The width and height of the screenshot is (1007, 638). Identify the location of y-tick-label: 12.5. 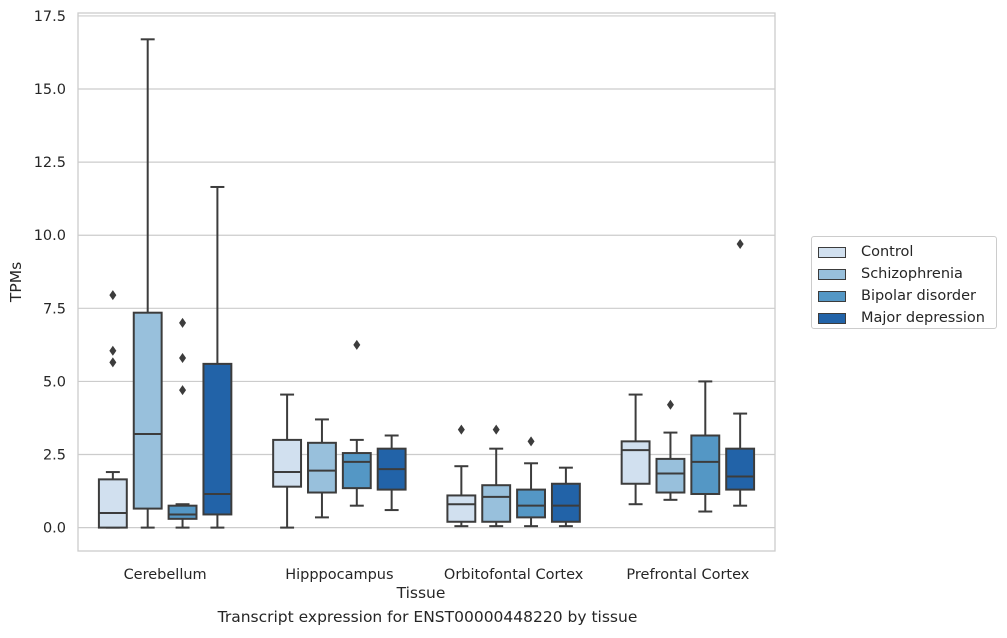
(50, 163).